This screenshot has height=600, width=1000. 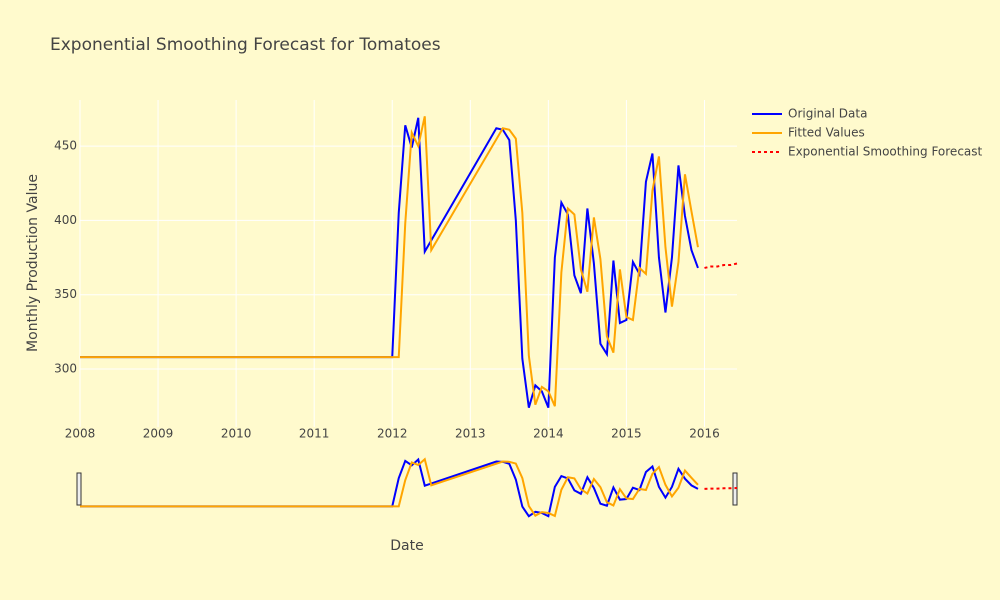 What do you see at coordinates (826, 133) in the screenshot?
I see `legend-label: Fitted Values` at bounding box center [826, 133].